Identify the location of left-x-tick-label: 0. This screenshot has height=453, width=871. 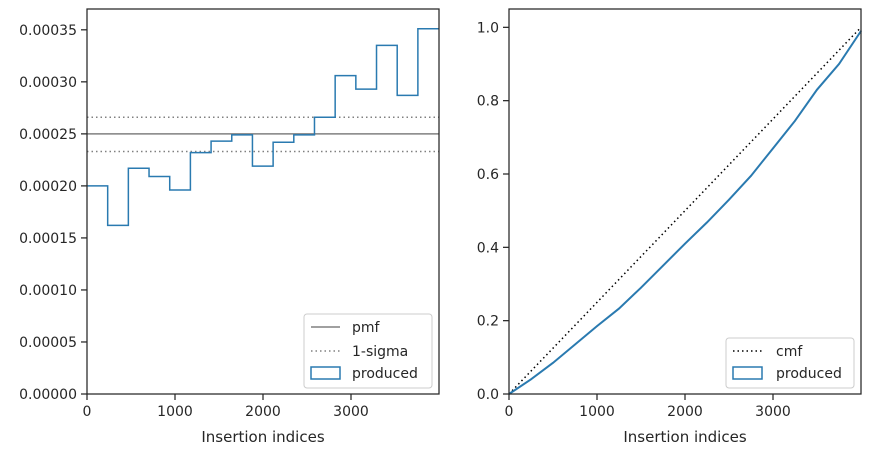
(87, 412).